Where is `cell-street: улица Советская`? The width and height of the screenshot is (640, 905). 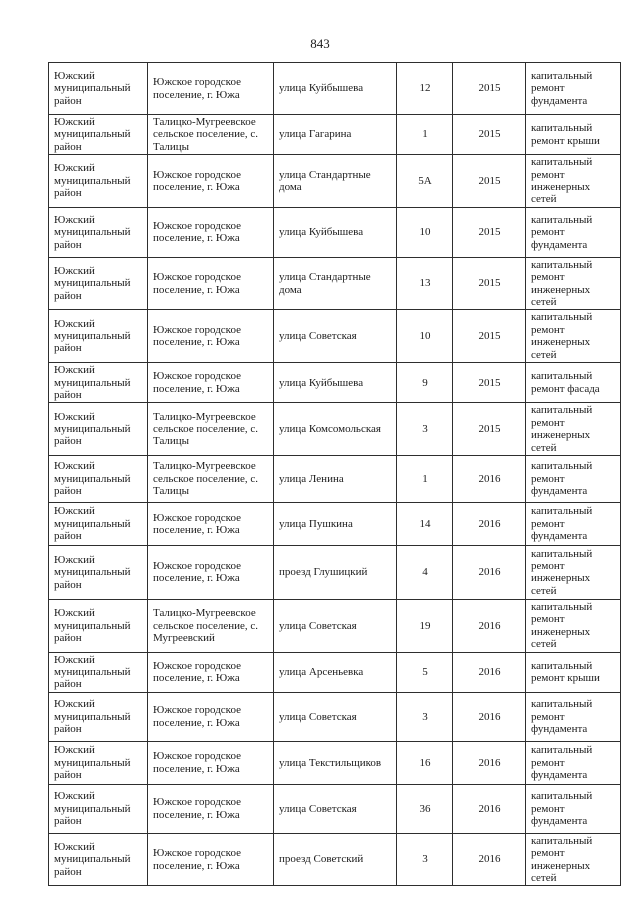
cell-street: улица Советская is located at coordinates (335, 808).